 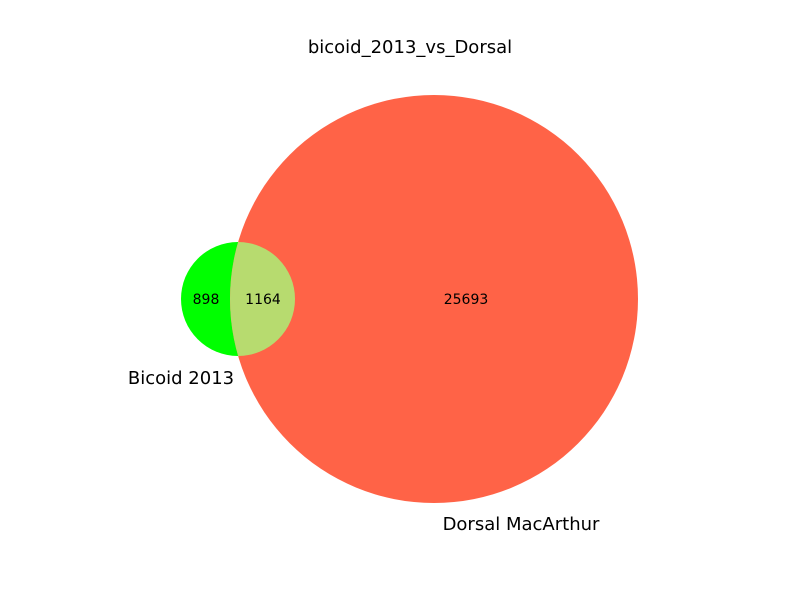 I want to click on diagram-title: bicoid_2013_vs_Dorsal, so click(x=410, y=47).